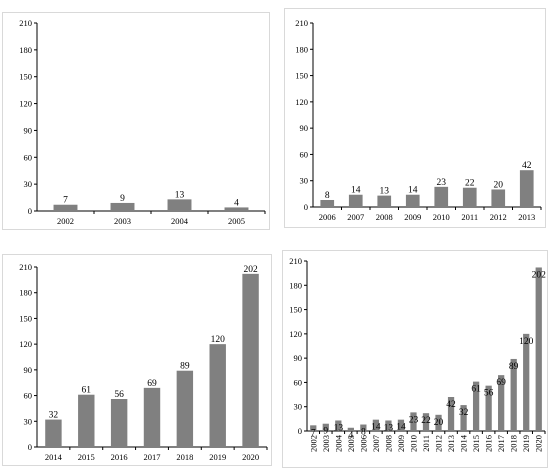 The image size is (550, 472). Describe the element at coordinates (498, 217) in the screenshot. I see `x-tick-label: 2012` at that location.